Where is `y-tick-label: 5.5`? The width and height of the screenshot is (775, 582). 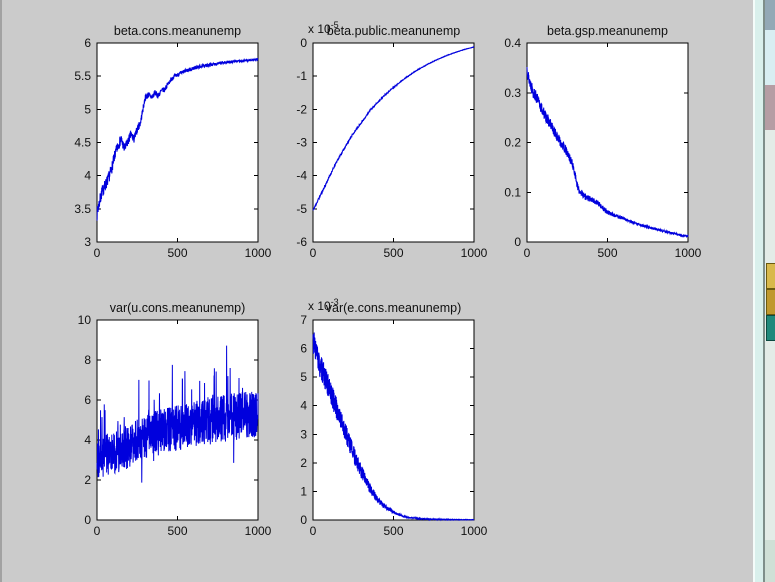 y-tick-label: 5.5 is located at coordinates (82, 76).